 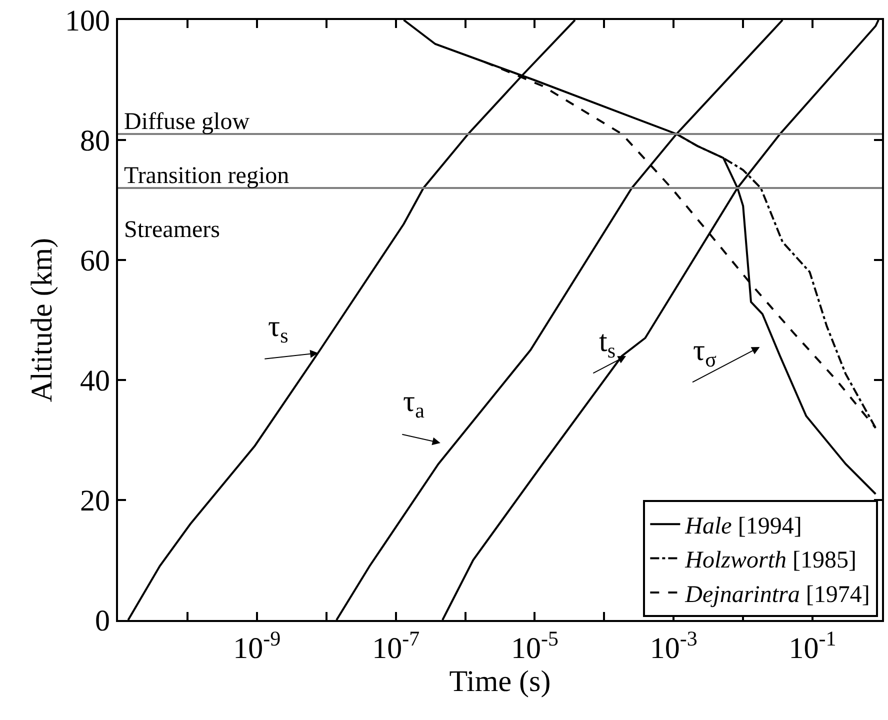 I want to click on annotation: Diffuse glow, so click(x=187, y=122).